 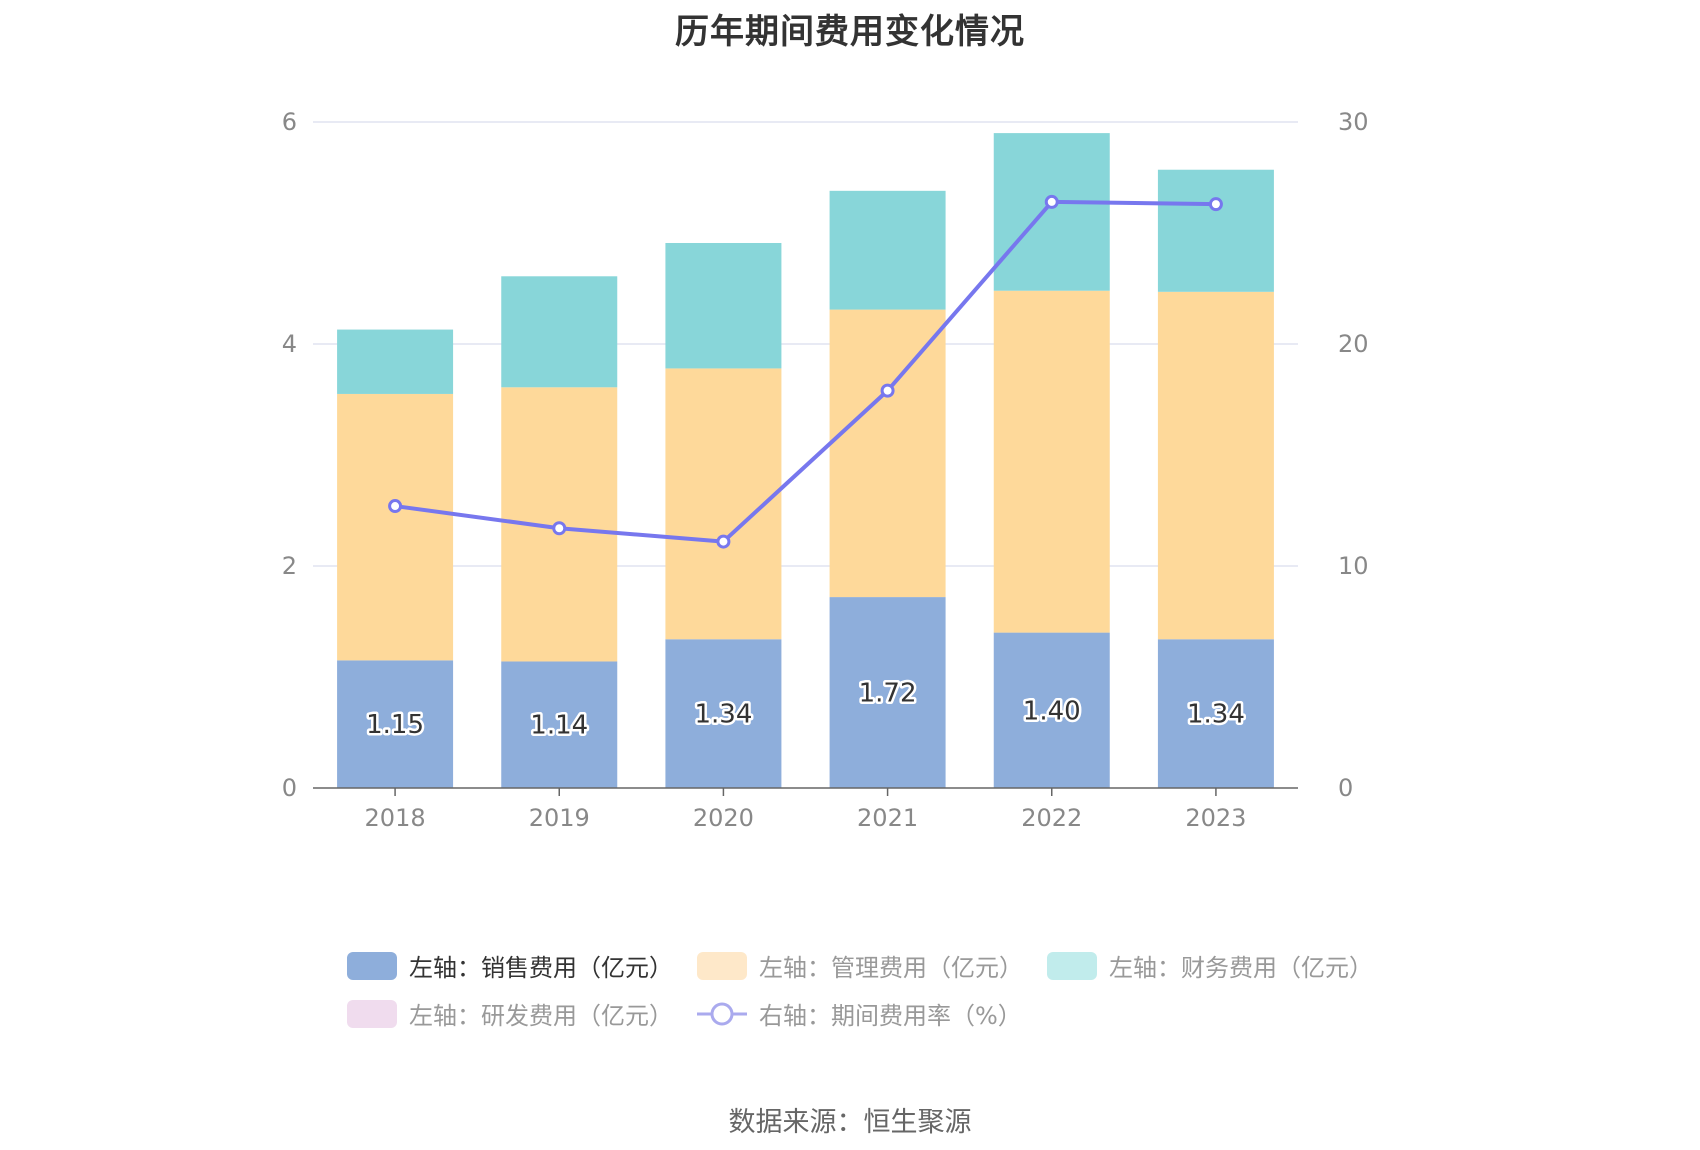 What do you see at coordinates (1215, 818) in the screenshot?
I see `x-axis-tick-label: 2023` at bounding box center [1215, 818].